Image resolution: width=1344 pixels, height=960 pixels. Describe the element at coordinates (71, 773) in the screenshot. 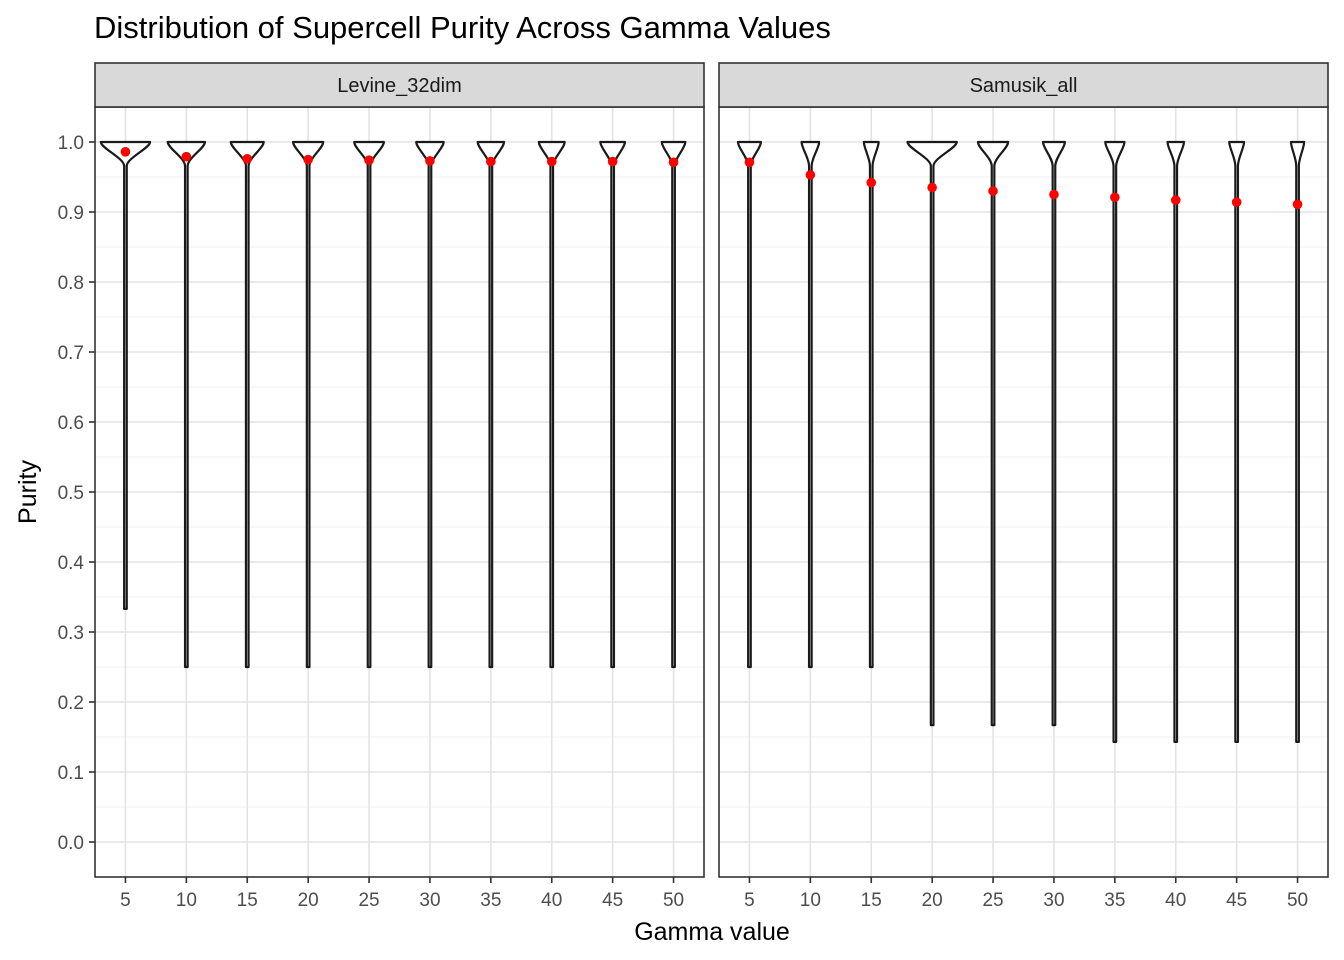

I see `y-tick-label: 0.1` at that location.